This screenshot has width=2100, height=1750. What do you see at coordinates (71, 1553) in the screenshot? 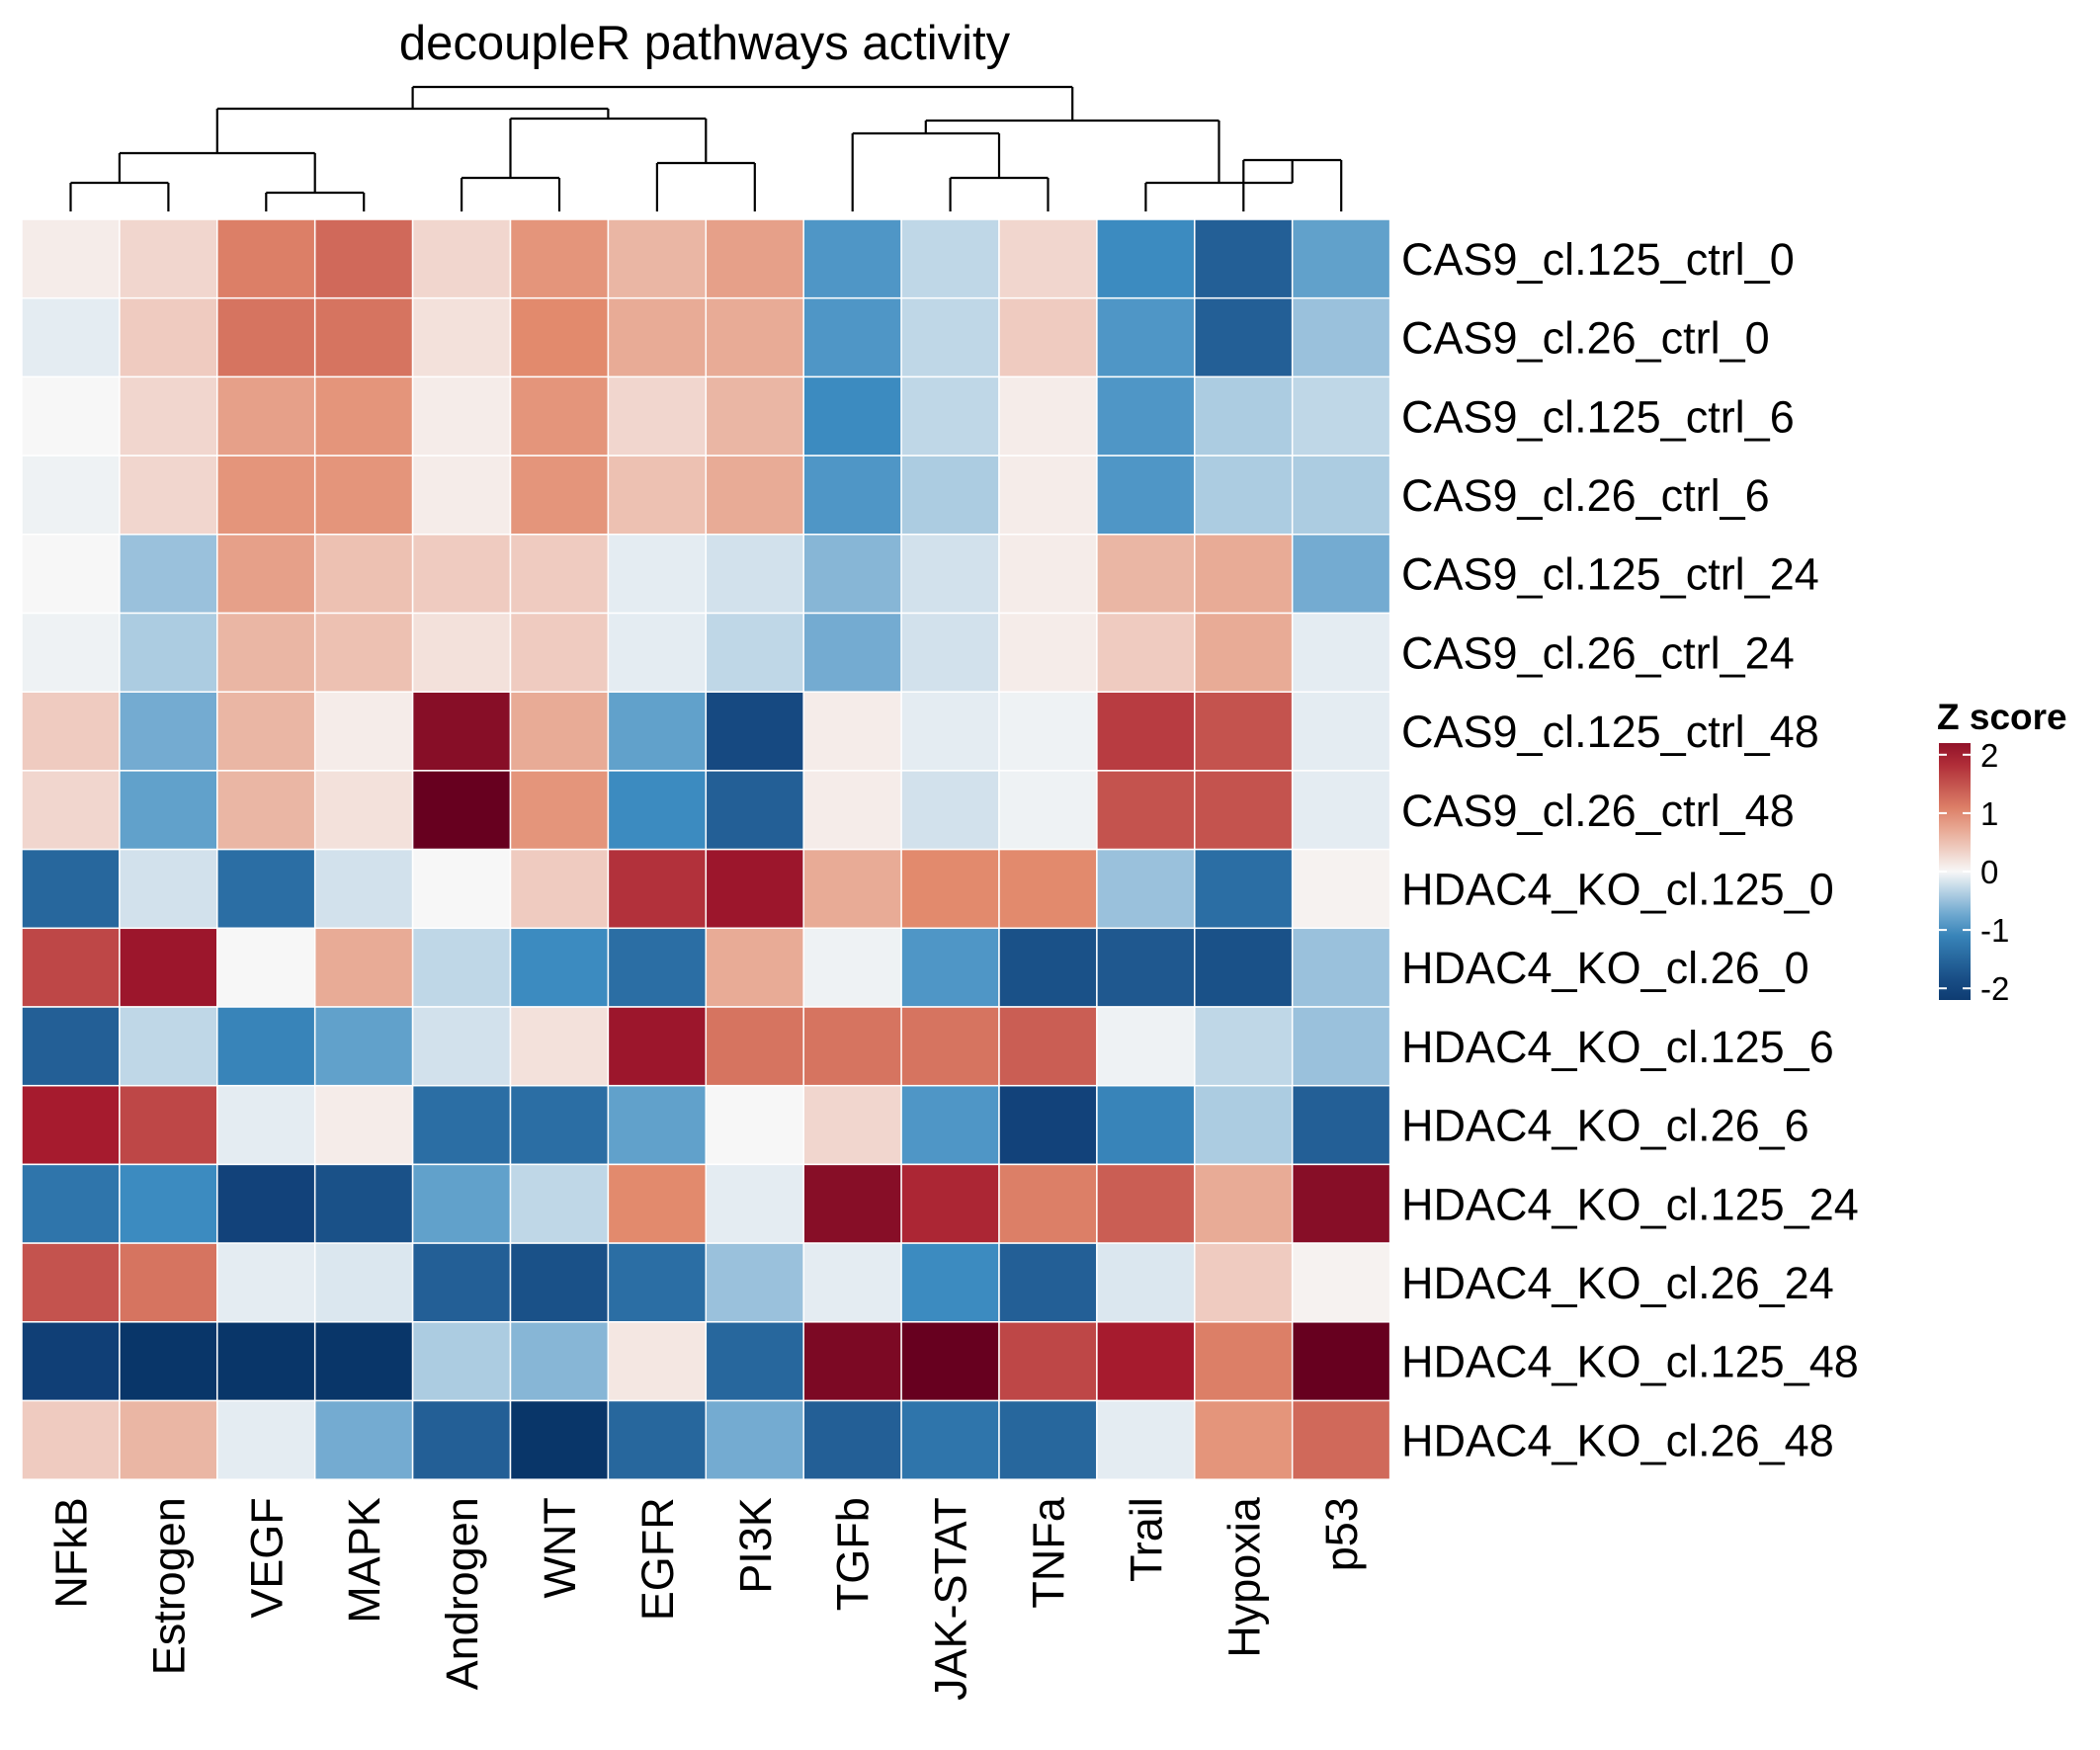
I see `column-label: NFkB` at bounding box center [71, 1553].